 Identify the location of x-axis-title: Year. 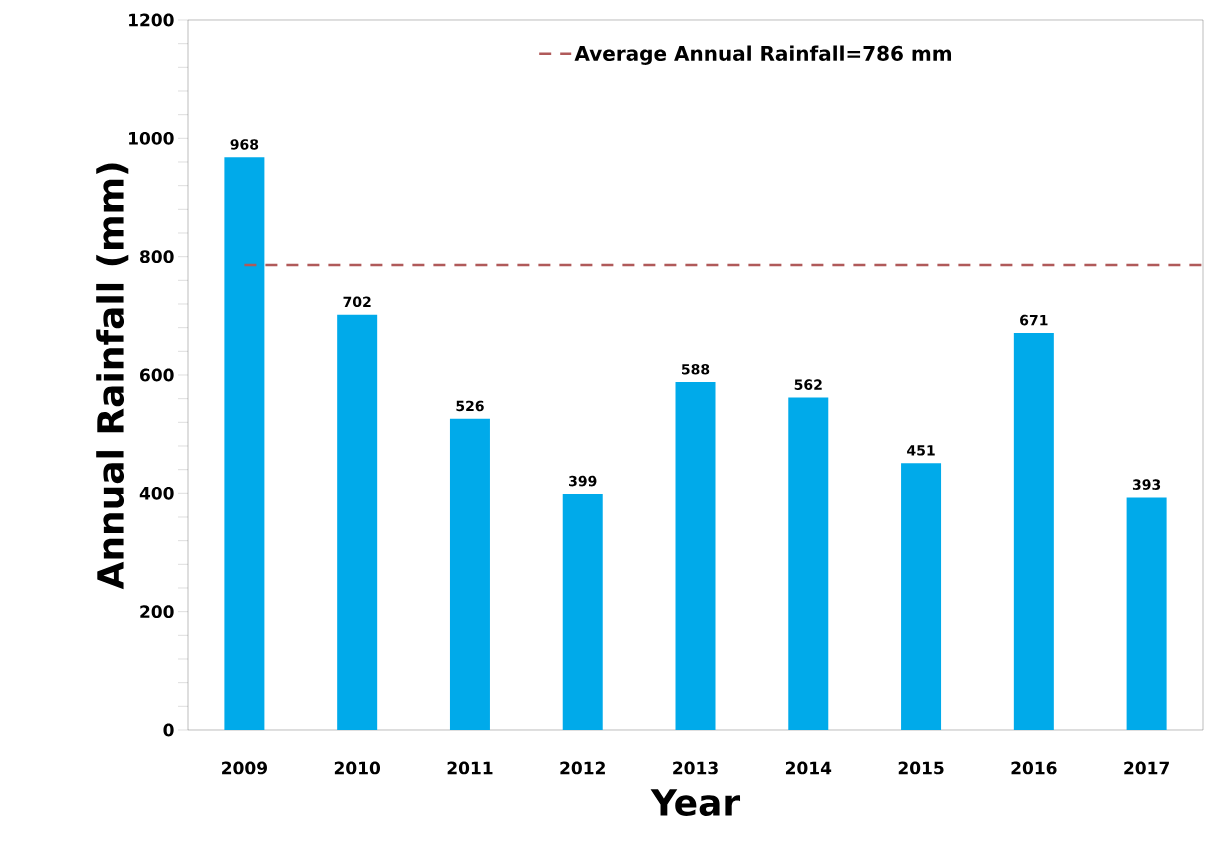
(695, 802).